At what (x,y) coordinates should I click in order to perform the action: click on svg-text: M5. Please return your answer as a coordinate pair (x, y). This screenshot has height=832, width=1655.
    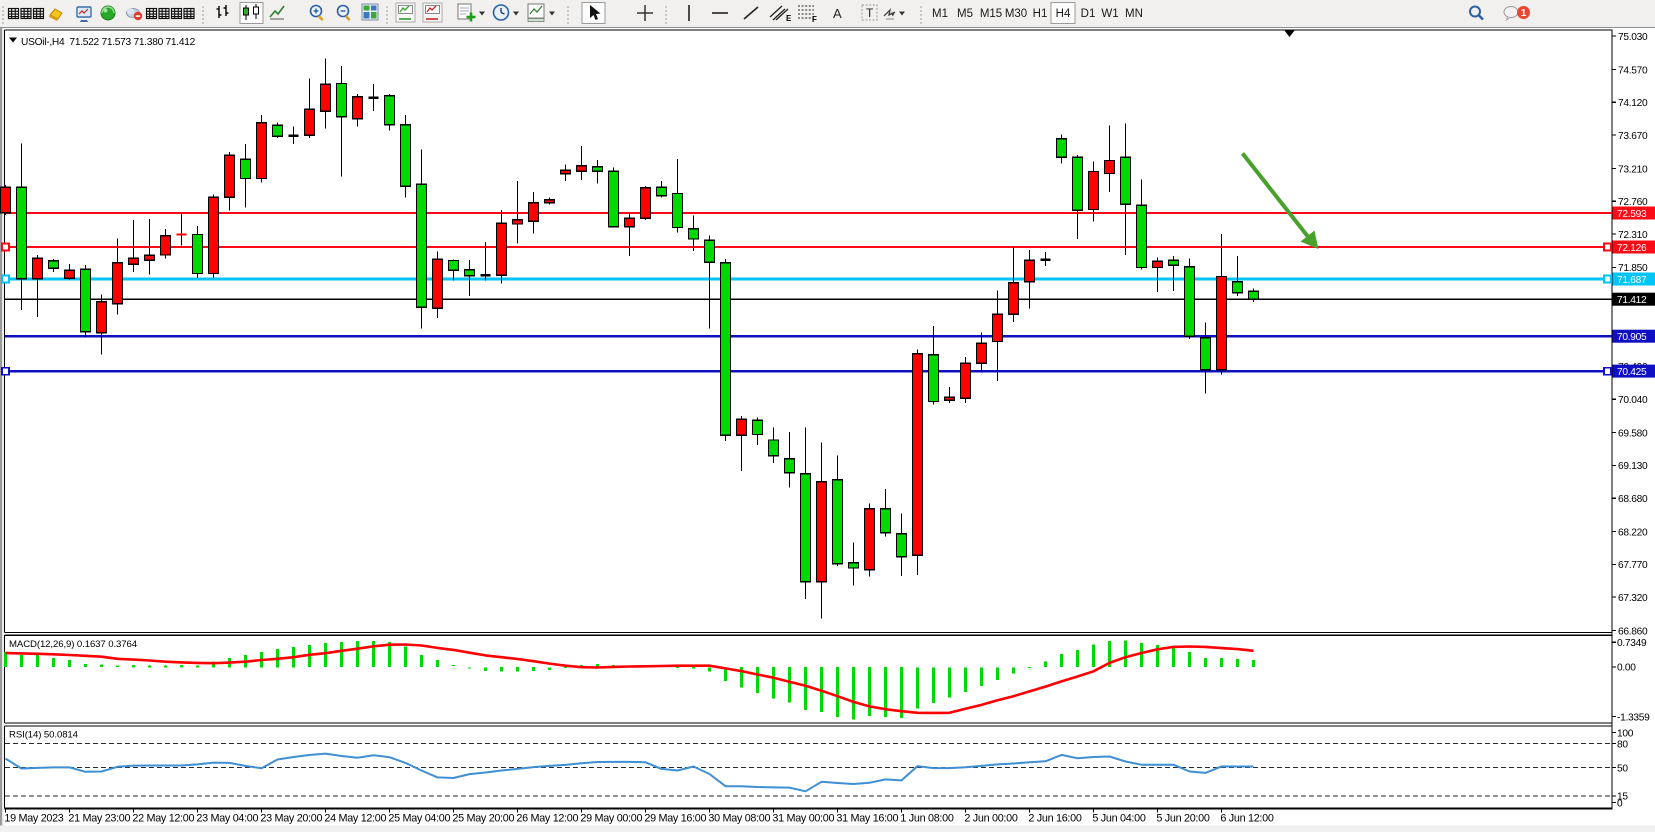
    Looking at the image, I should click on (965, 14).